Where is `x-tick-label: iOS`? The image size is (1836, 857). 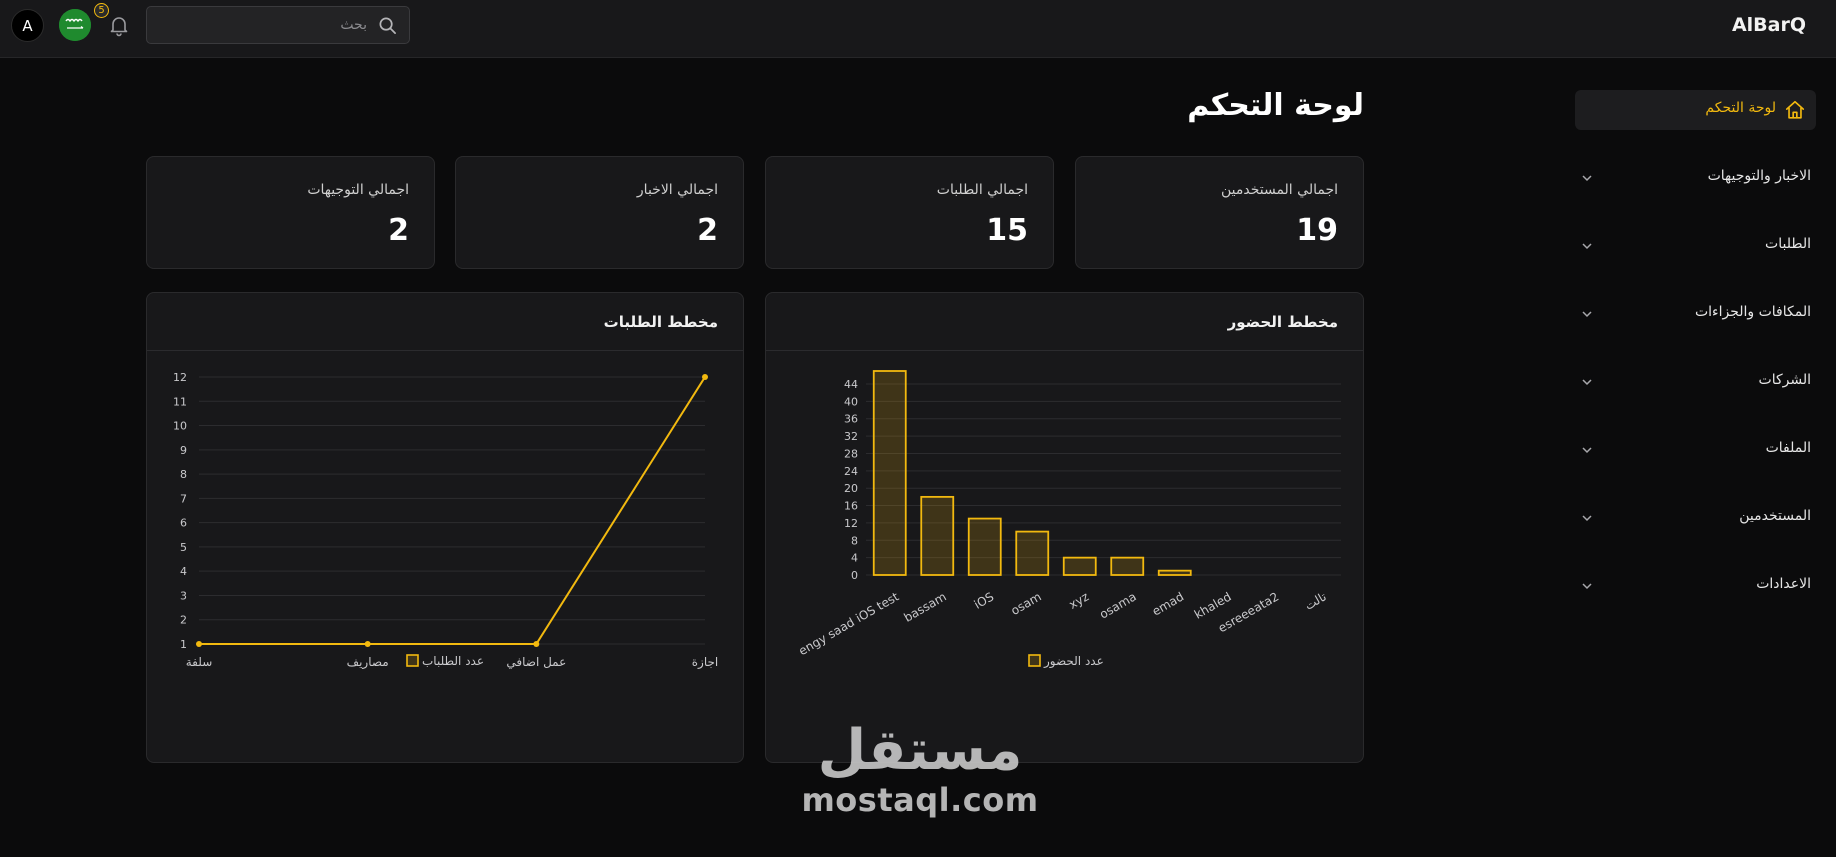
x-tick-label: iOS is located at coordinates (984, 600).